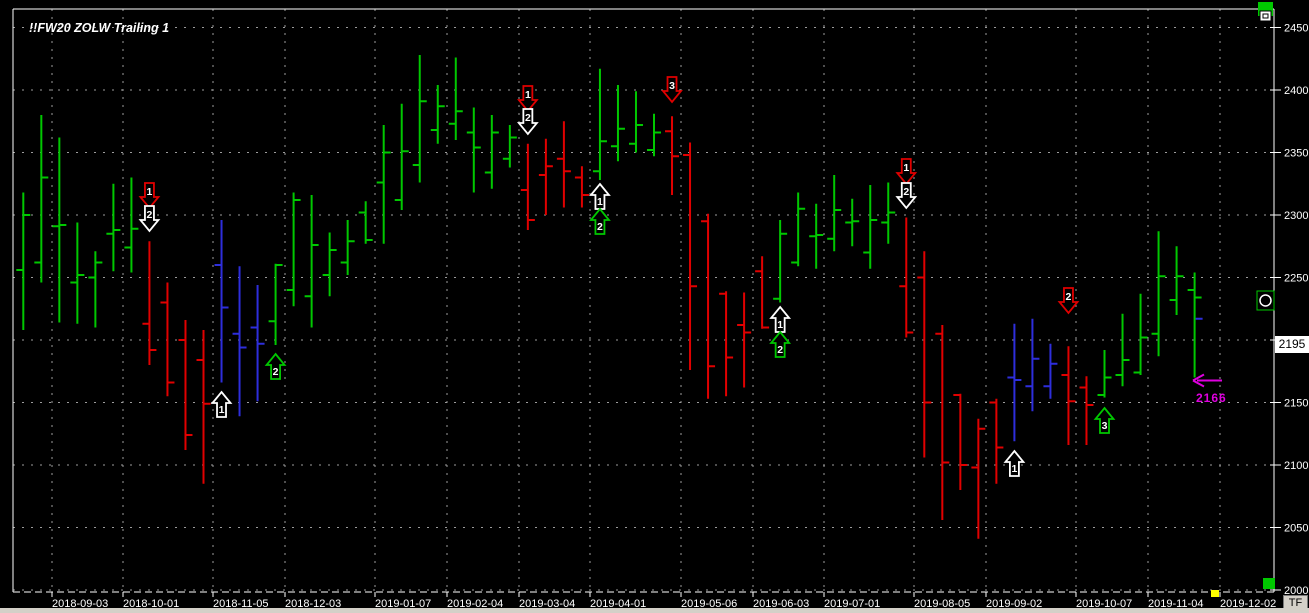  I want to click on price-tick-label: 2100, so click(1296, 466).